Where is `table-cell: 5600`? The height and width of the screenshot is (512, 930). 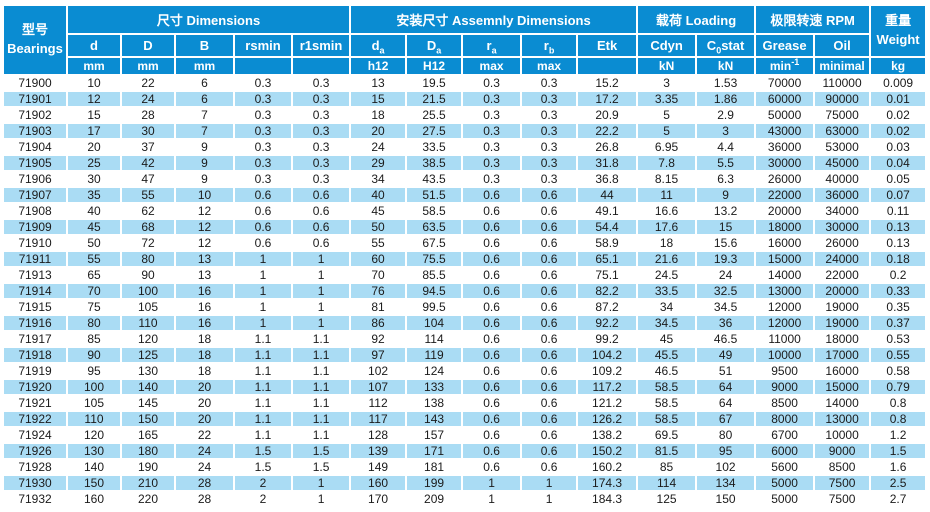 table-cell: 5600 is located at coordinates (785, 467).